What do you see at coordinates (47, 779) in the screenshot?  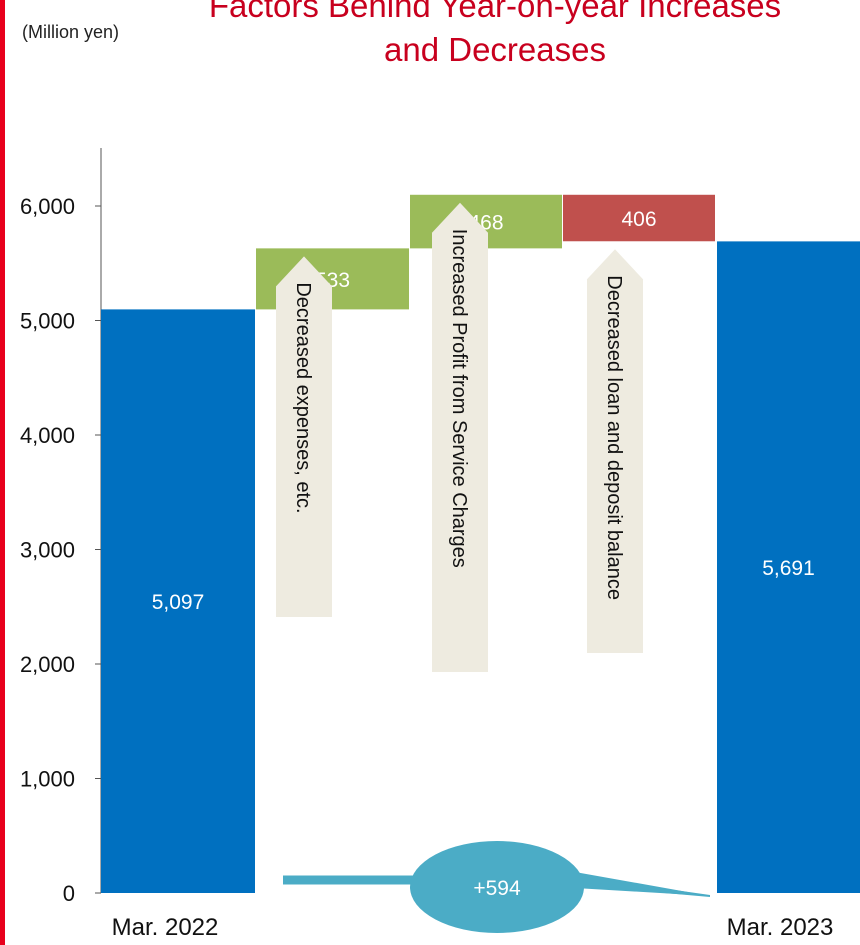 I see `y-tick-label: 1,000` at bounding box center [47, 779].